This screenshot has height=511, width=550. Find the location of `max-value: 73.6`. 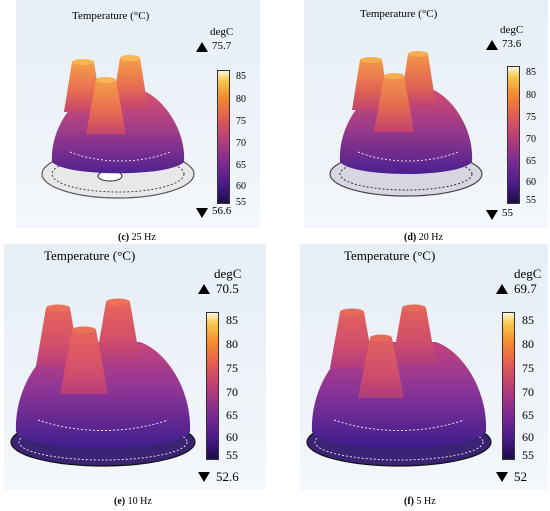

max-value: 73.6 is located at coordinates (512, 44).